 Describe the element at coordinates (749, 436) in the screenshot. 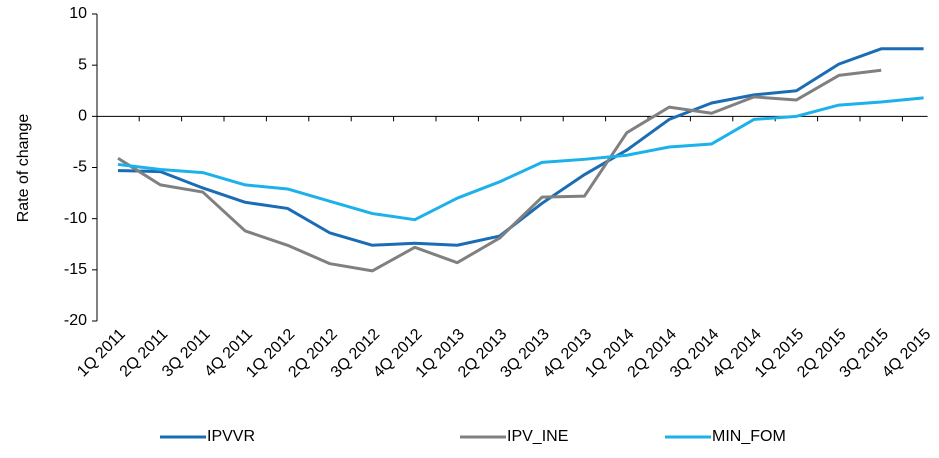

I see `legend-label: MIN_FOM` at that location.